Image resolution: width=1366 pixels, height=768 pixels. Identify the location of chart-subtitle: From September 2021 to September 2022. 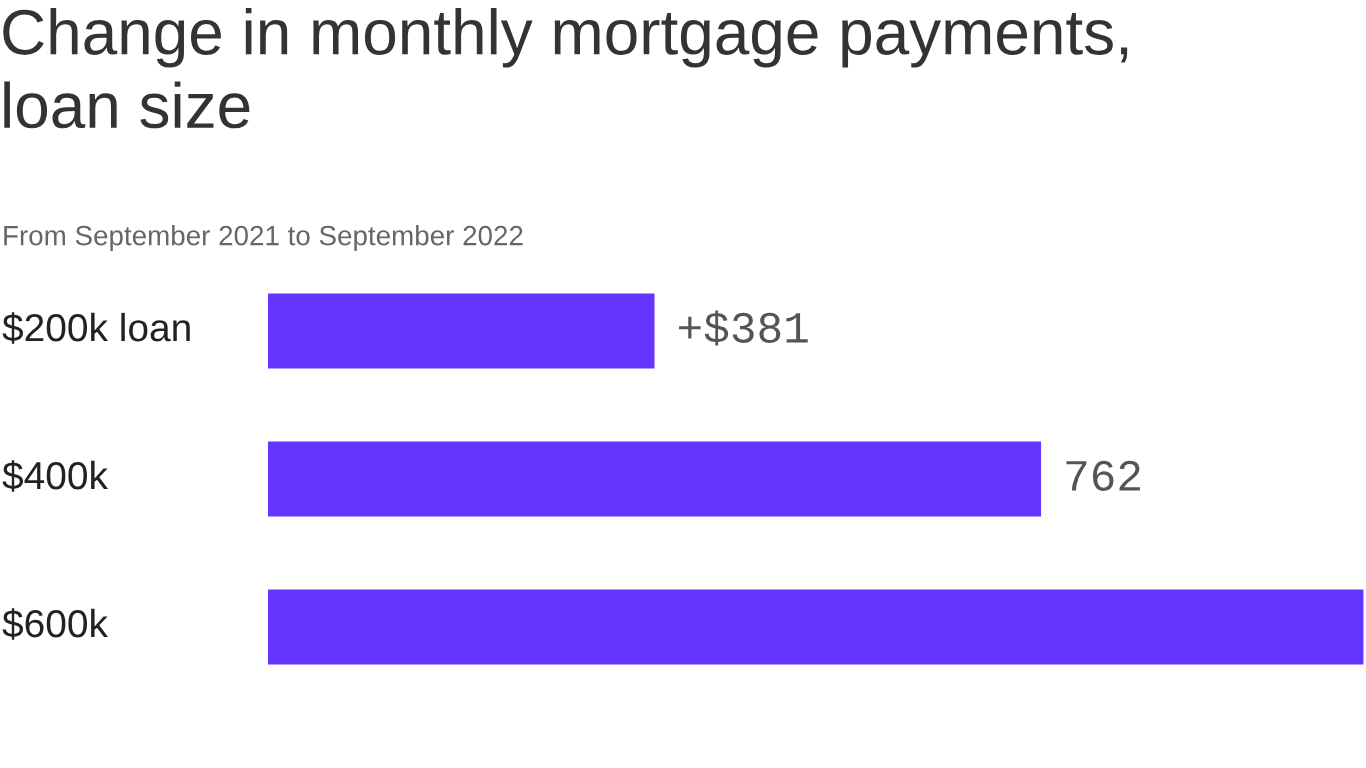
(263, 238).